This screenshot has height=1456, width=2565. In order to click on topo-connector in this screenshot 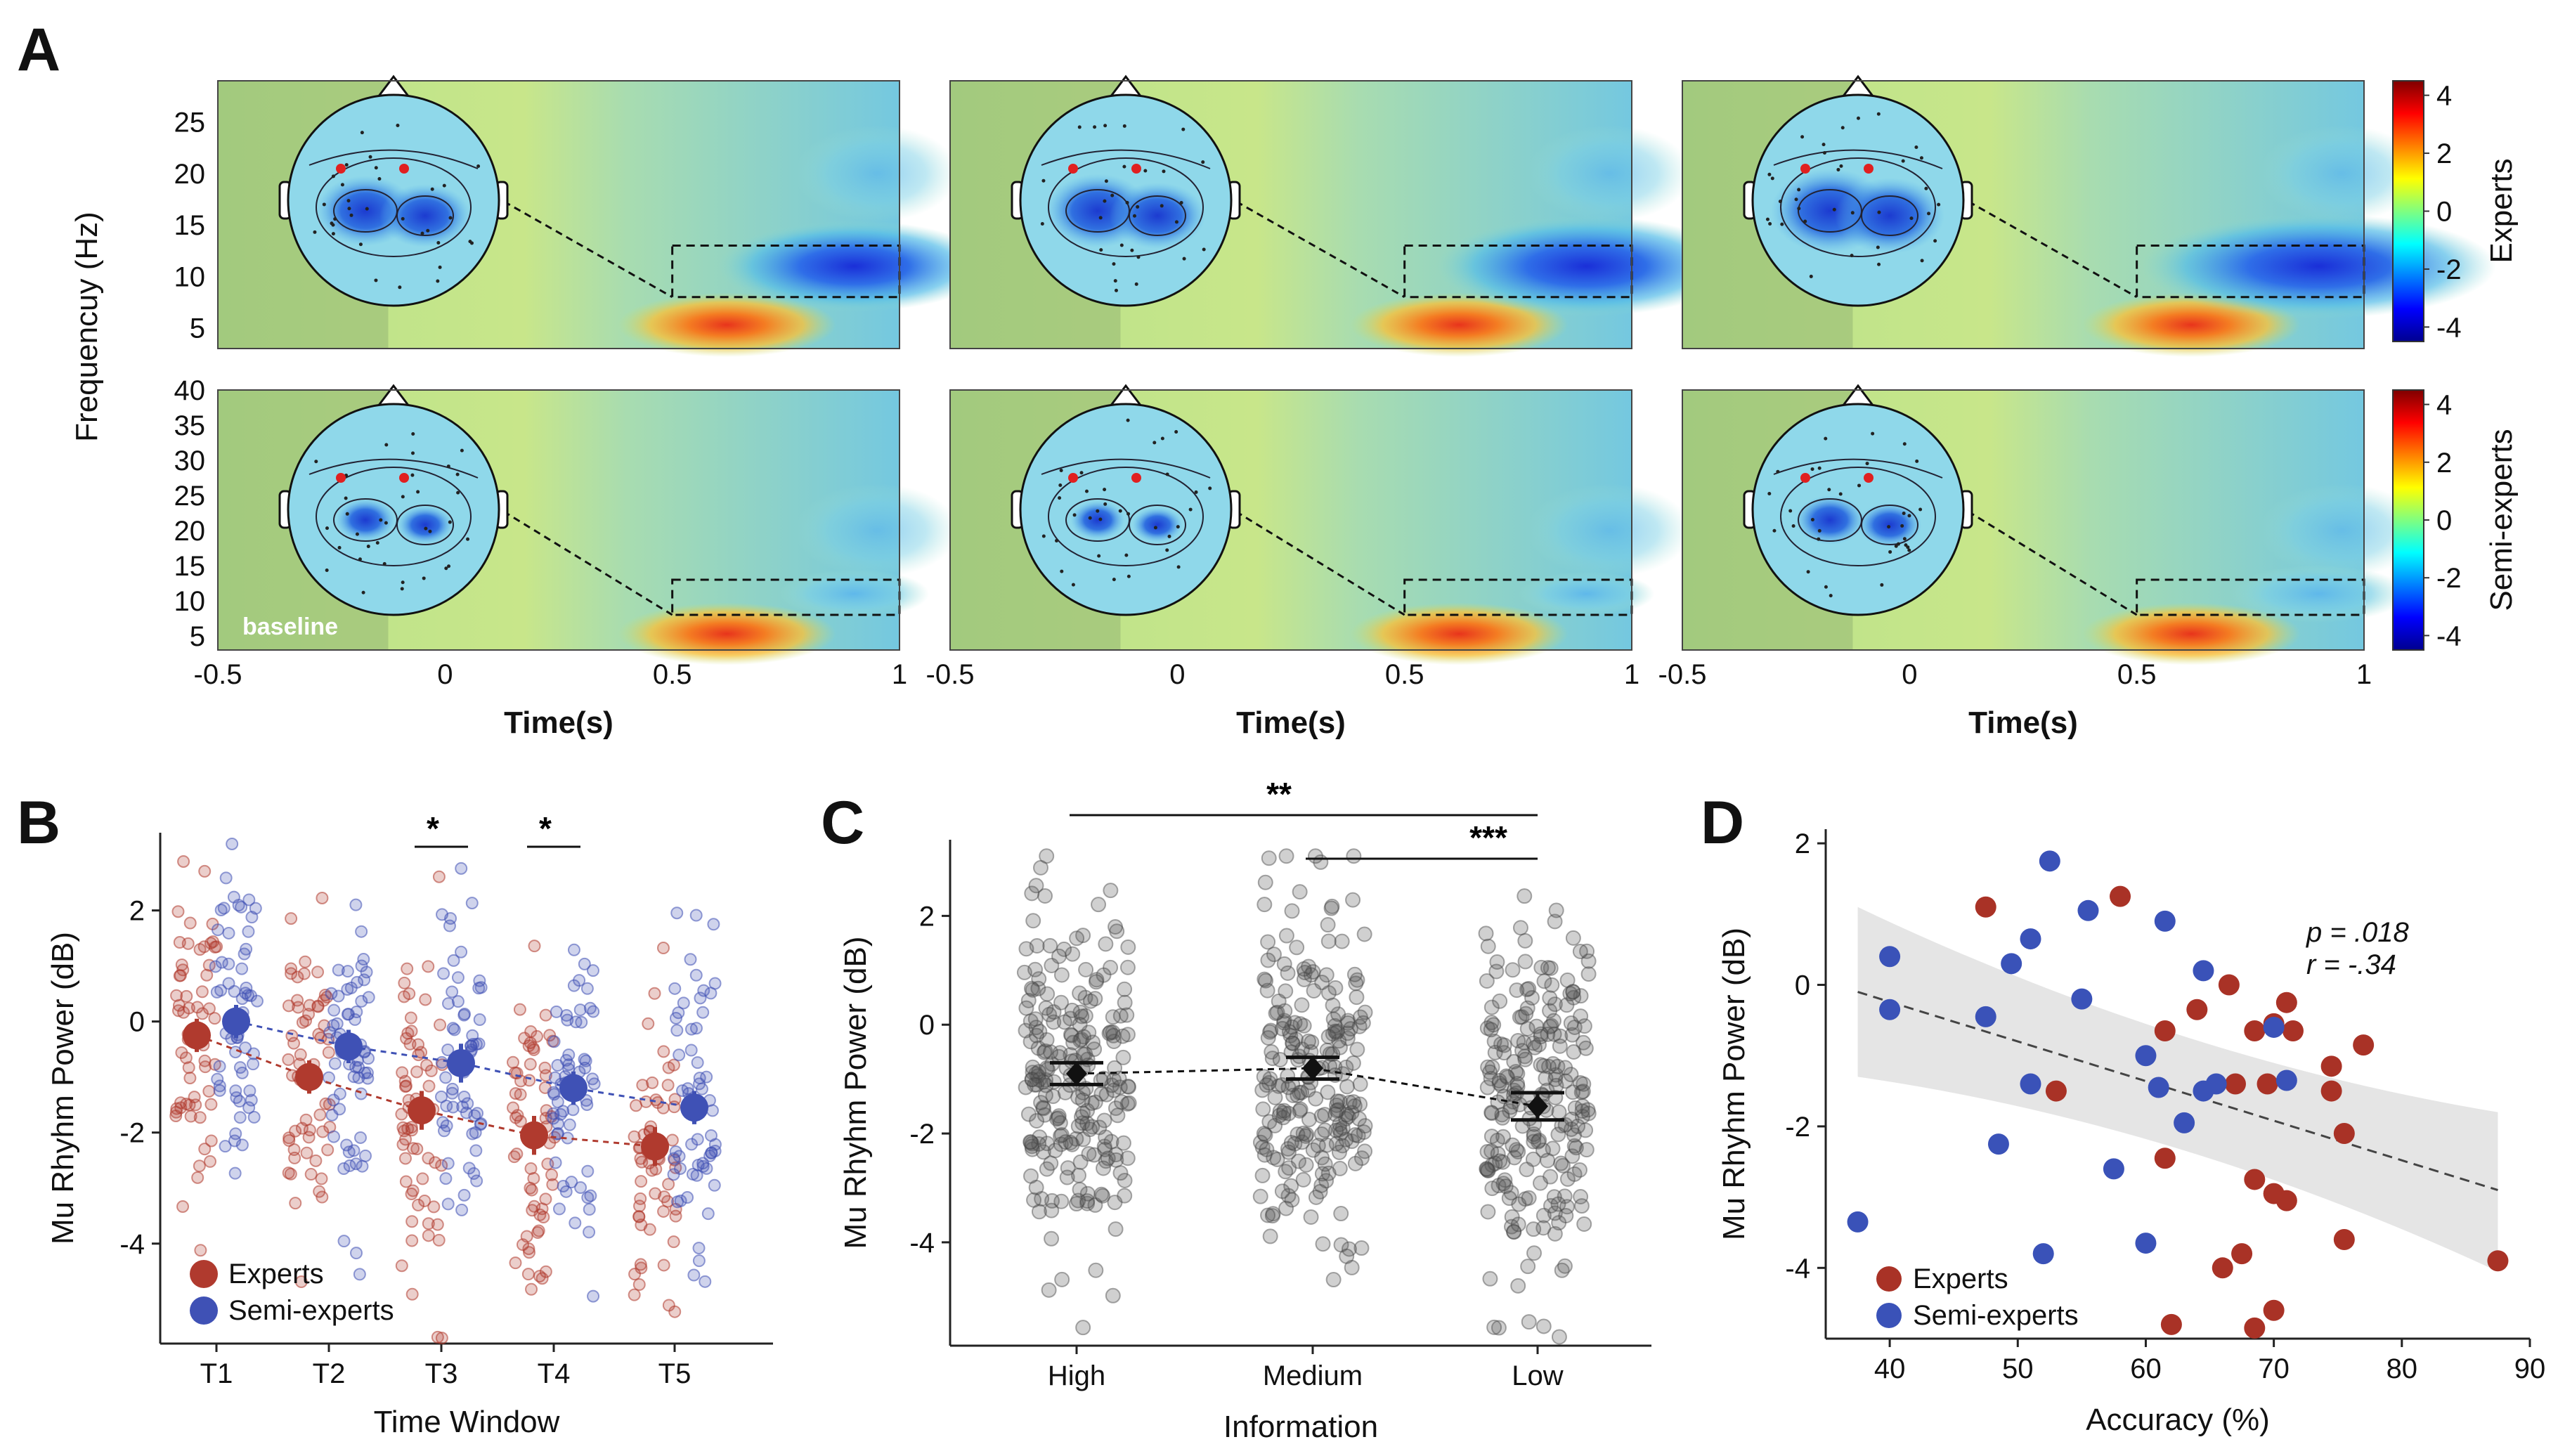, I will do `click(2043, 244)`.